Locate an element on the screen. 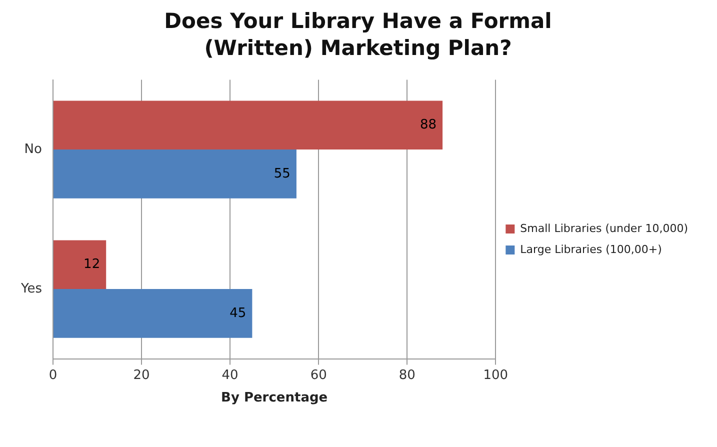  x-tick-label: 20 is located at coordinates (141, 375).